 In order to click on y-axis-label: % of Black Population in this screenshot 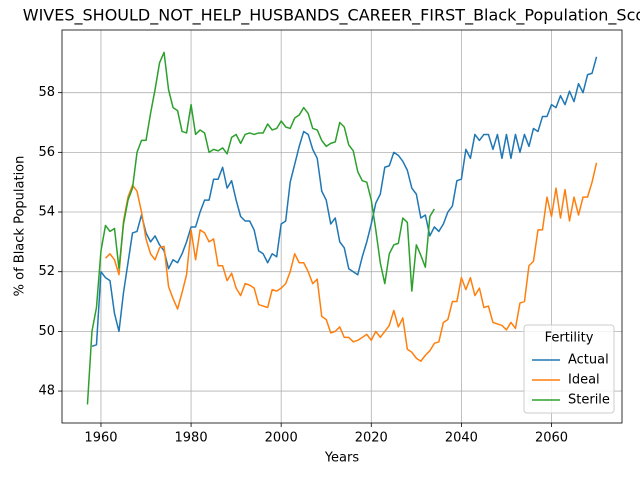, I will do `click(20, 226)`.